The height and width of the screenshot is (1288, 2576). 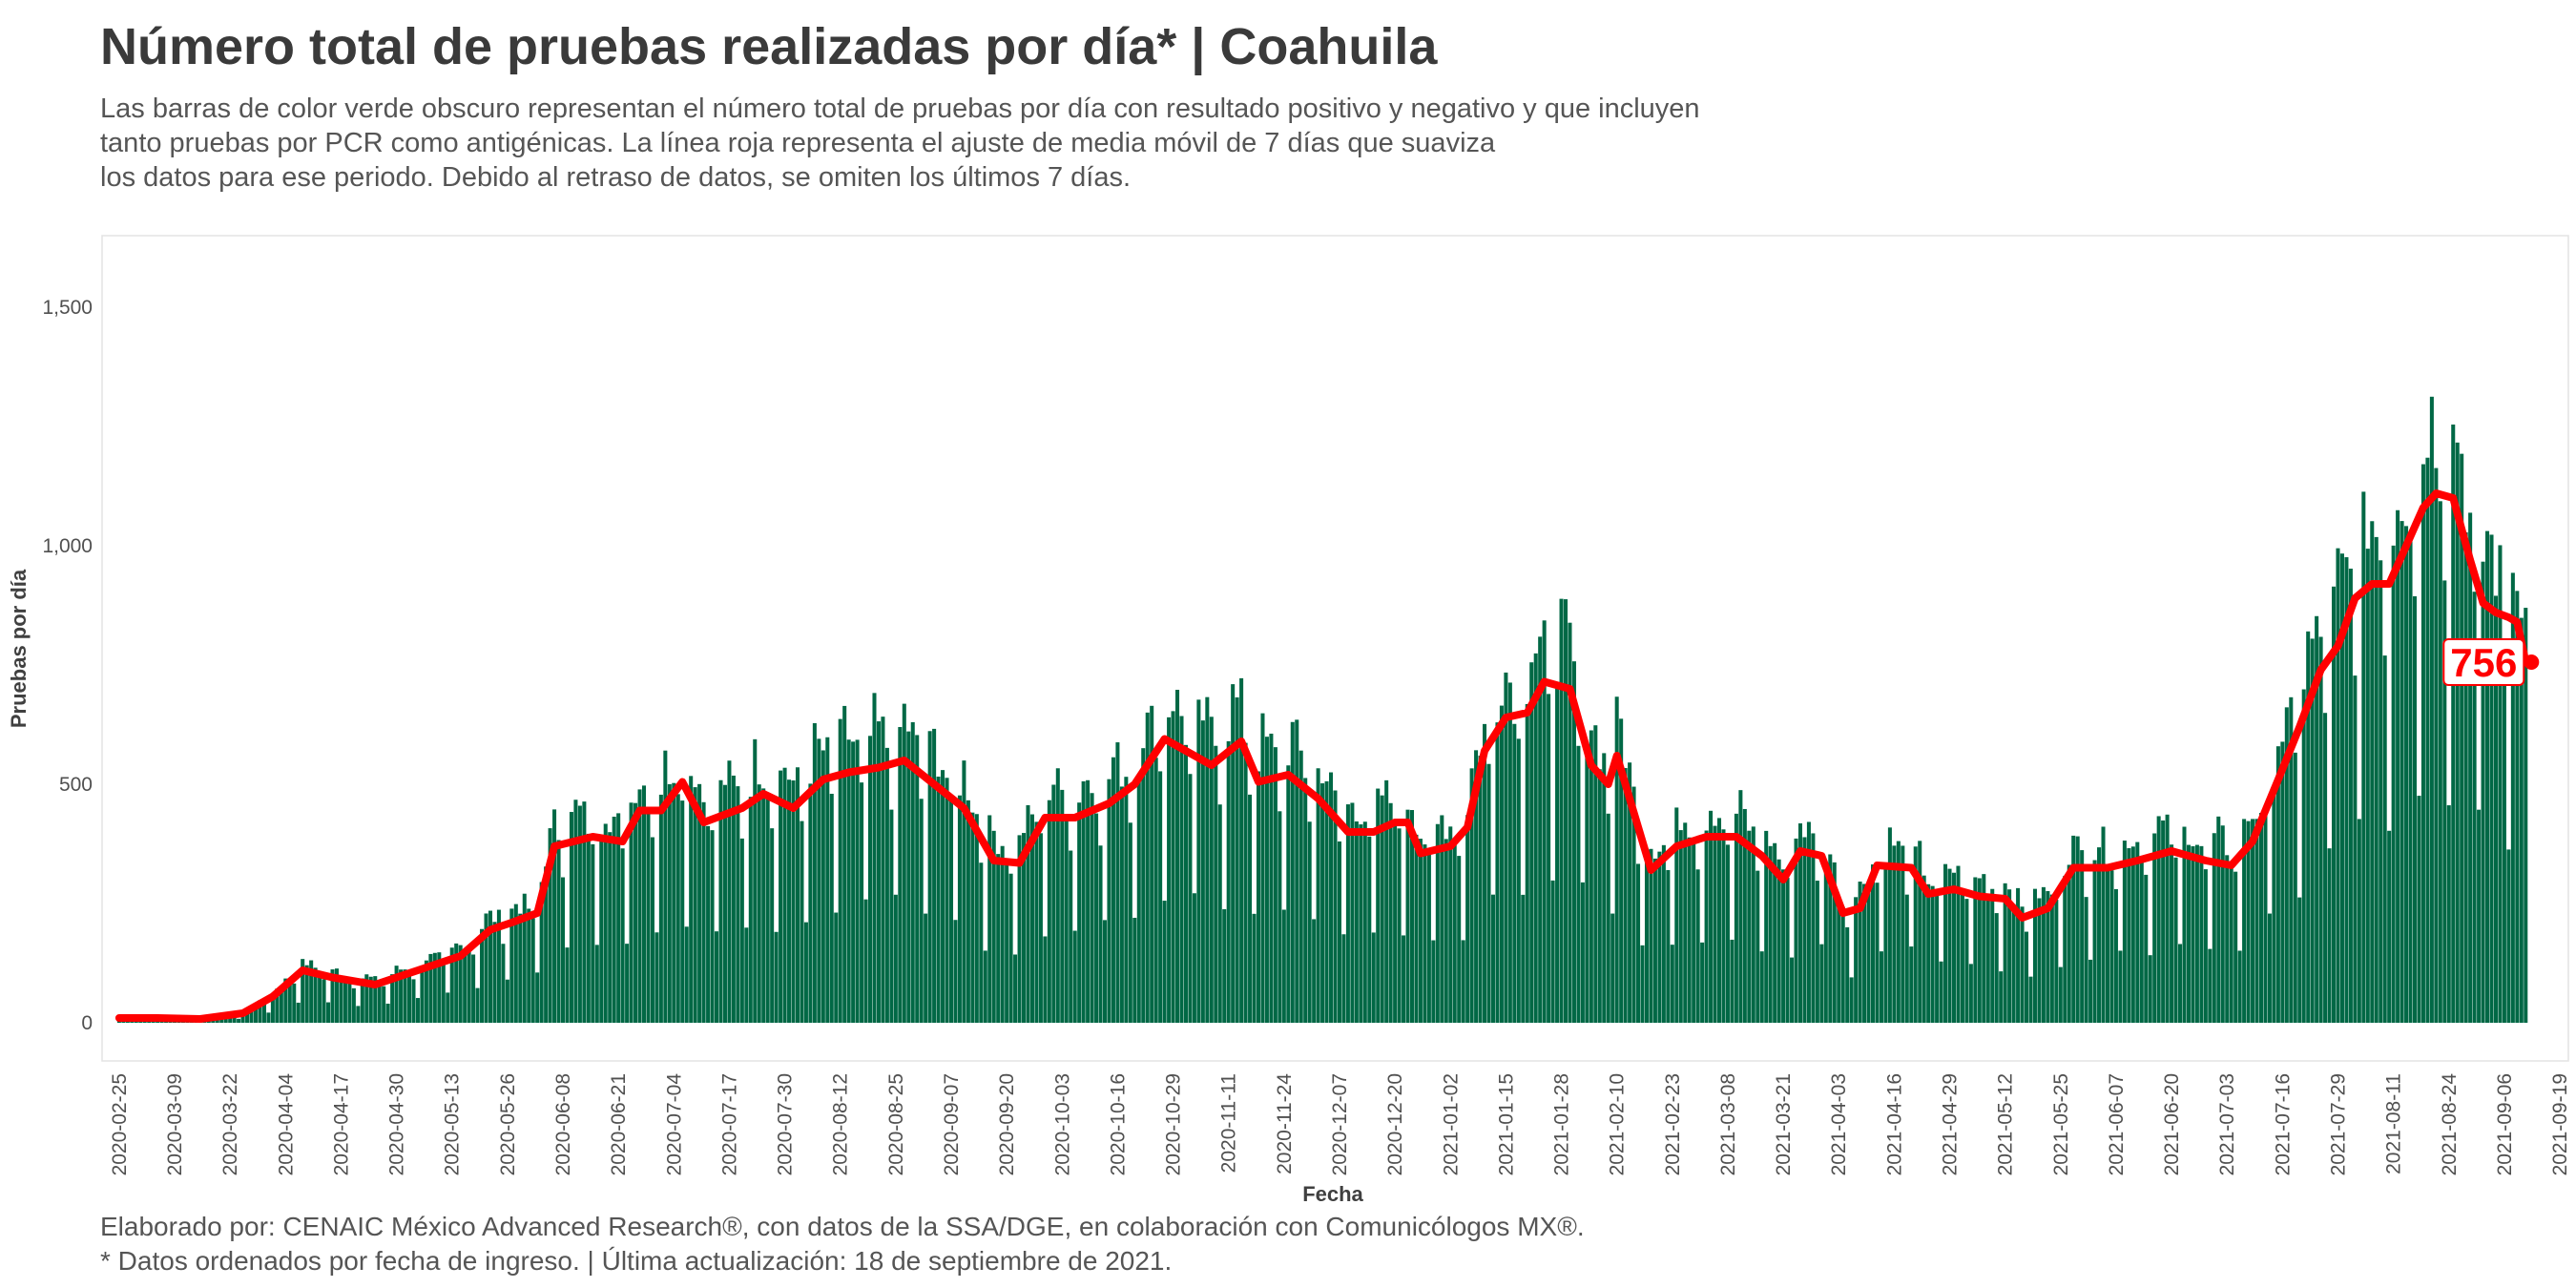 I want to click on x-axis-title: Fecha, so click(x=1332, y=1194).